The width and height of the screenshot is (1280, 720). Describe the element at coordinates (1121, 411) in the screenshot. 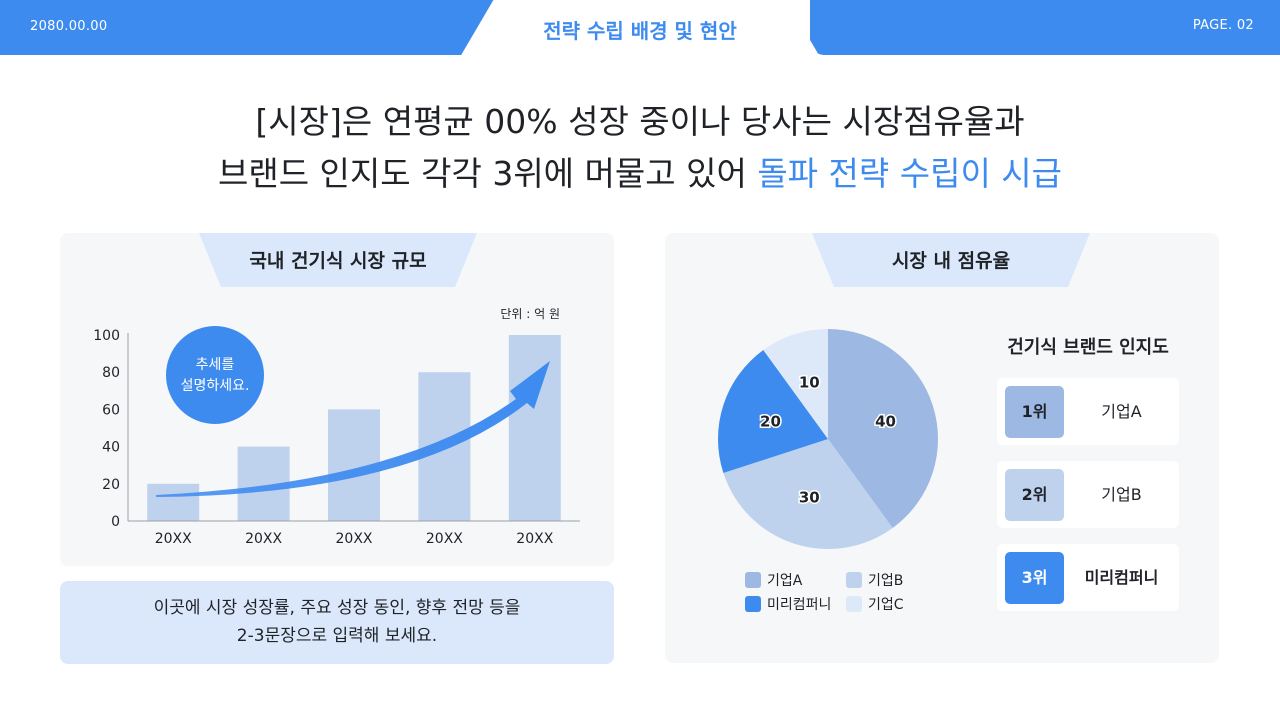

I see `rank-name: 기업A` at that location.